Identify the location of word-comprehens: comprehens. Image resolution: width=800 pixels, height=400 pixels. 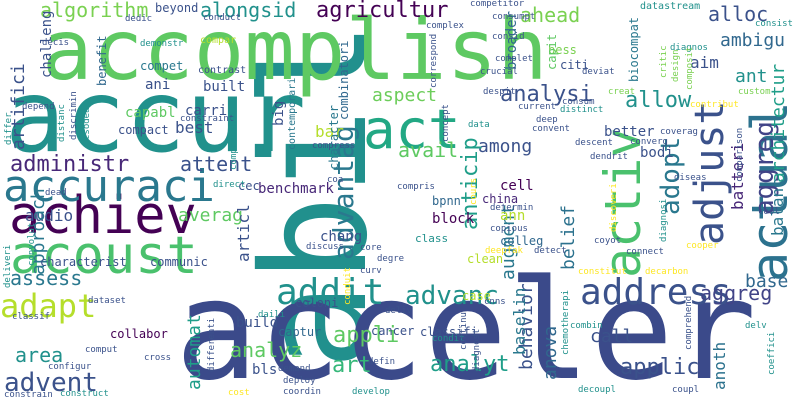
(234, 142).